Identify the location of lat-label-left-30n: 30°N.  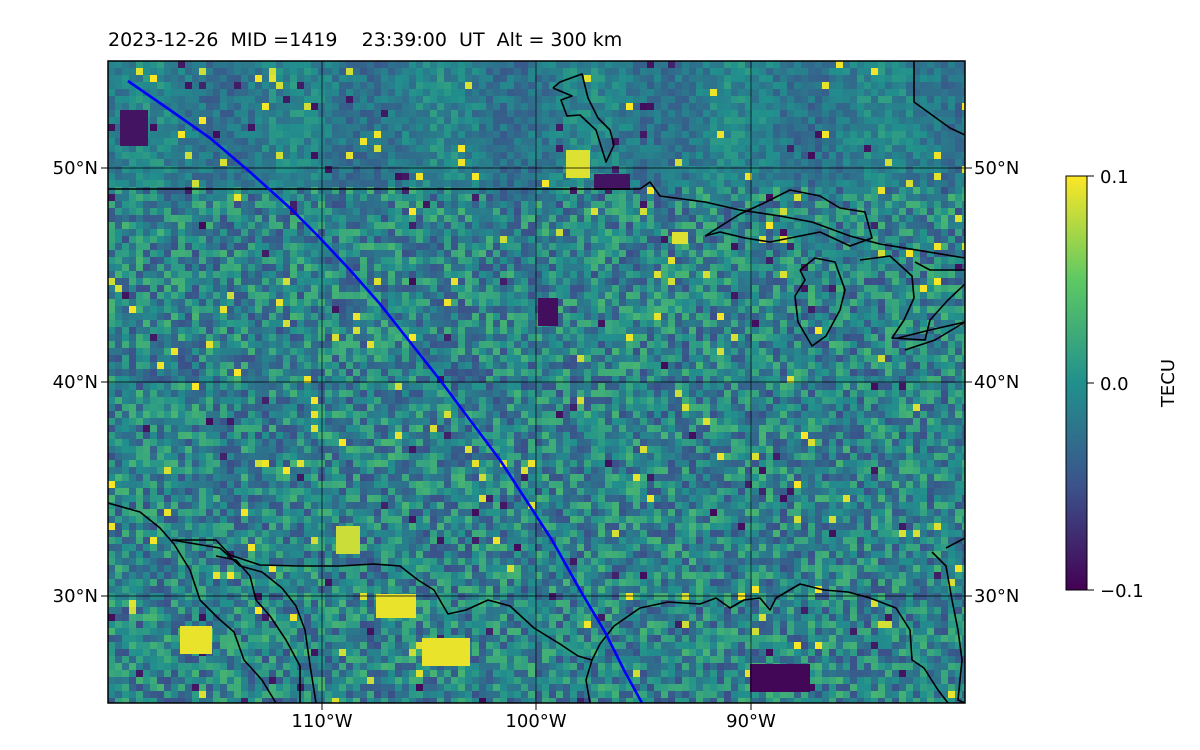
(75, 596).